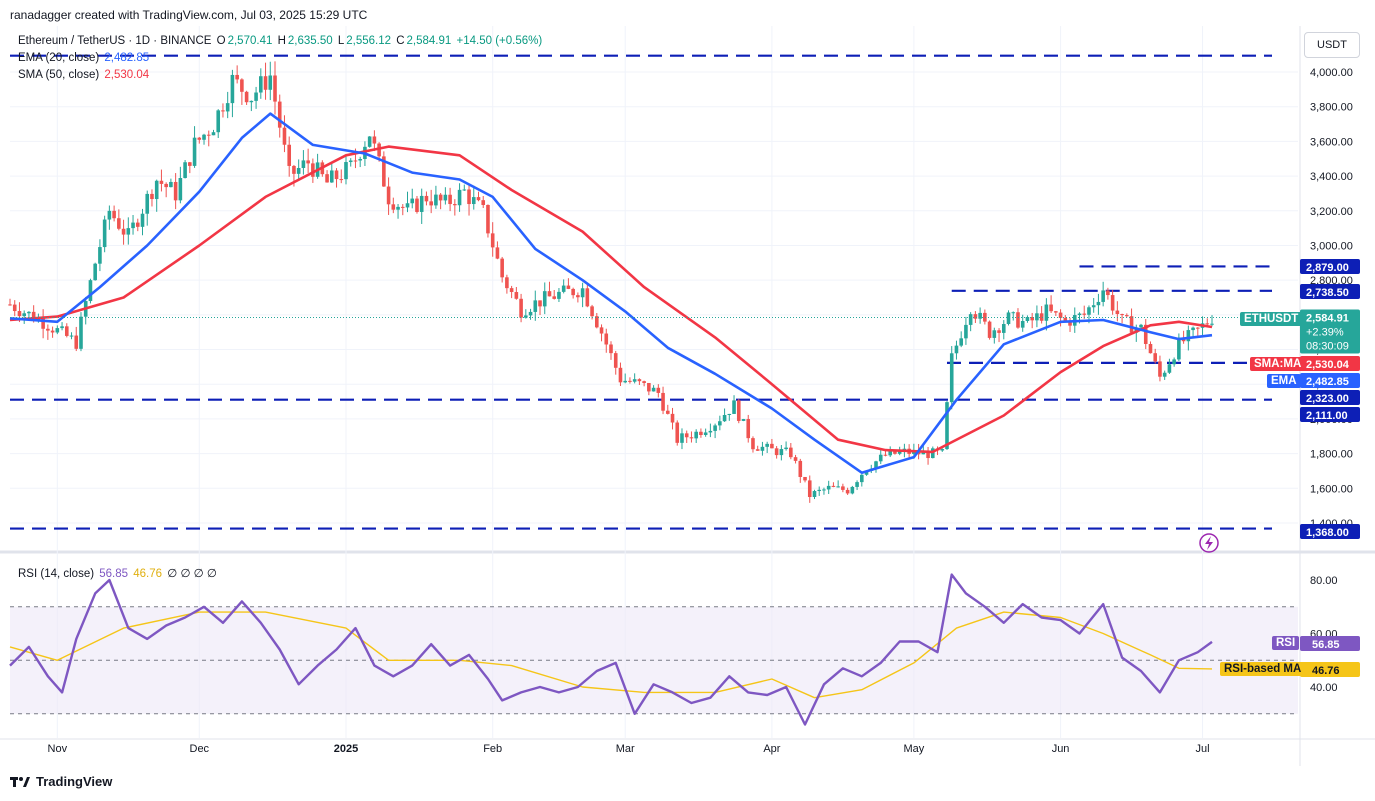 The height and width of the screenshot is (801, 1375). Describe the element at coordinates (114, 574) in the screenshot. I see `rsi-legend-value: 56.85` at that location.